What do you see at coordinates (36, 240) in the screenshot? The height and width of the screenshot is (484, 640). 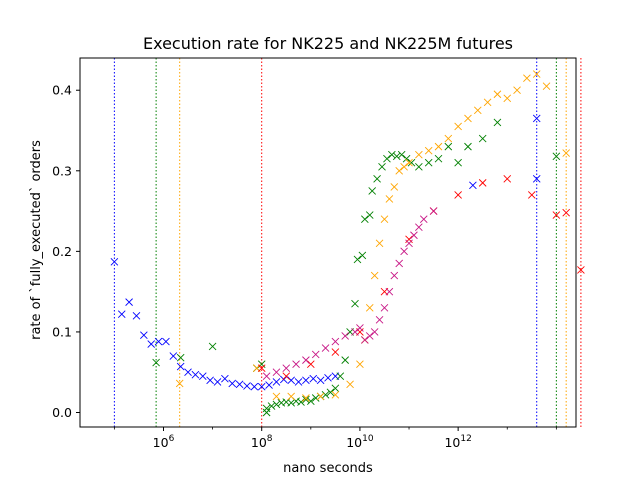 I see `y-axis-label: rate of `fully_executed` orders` at bounding box center [36, 240].